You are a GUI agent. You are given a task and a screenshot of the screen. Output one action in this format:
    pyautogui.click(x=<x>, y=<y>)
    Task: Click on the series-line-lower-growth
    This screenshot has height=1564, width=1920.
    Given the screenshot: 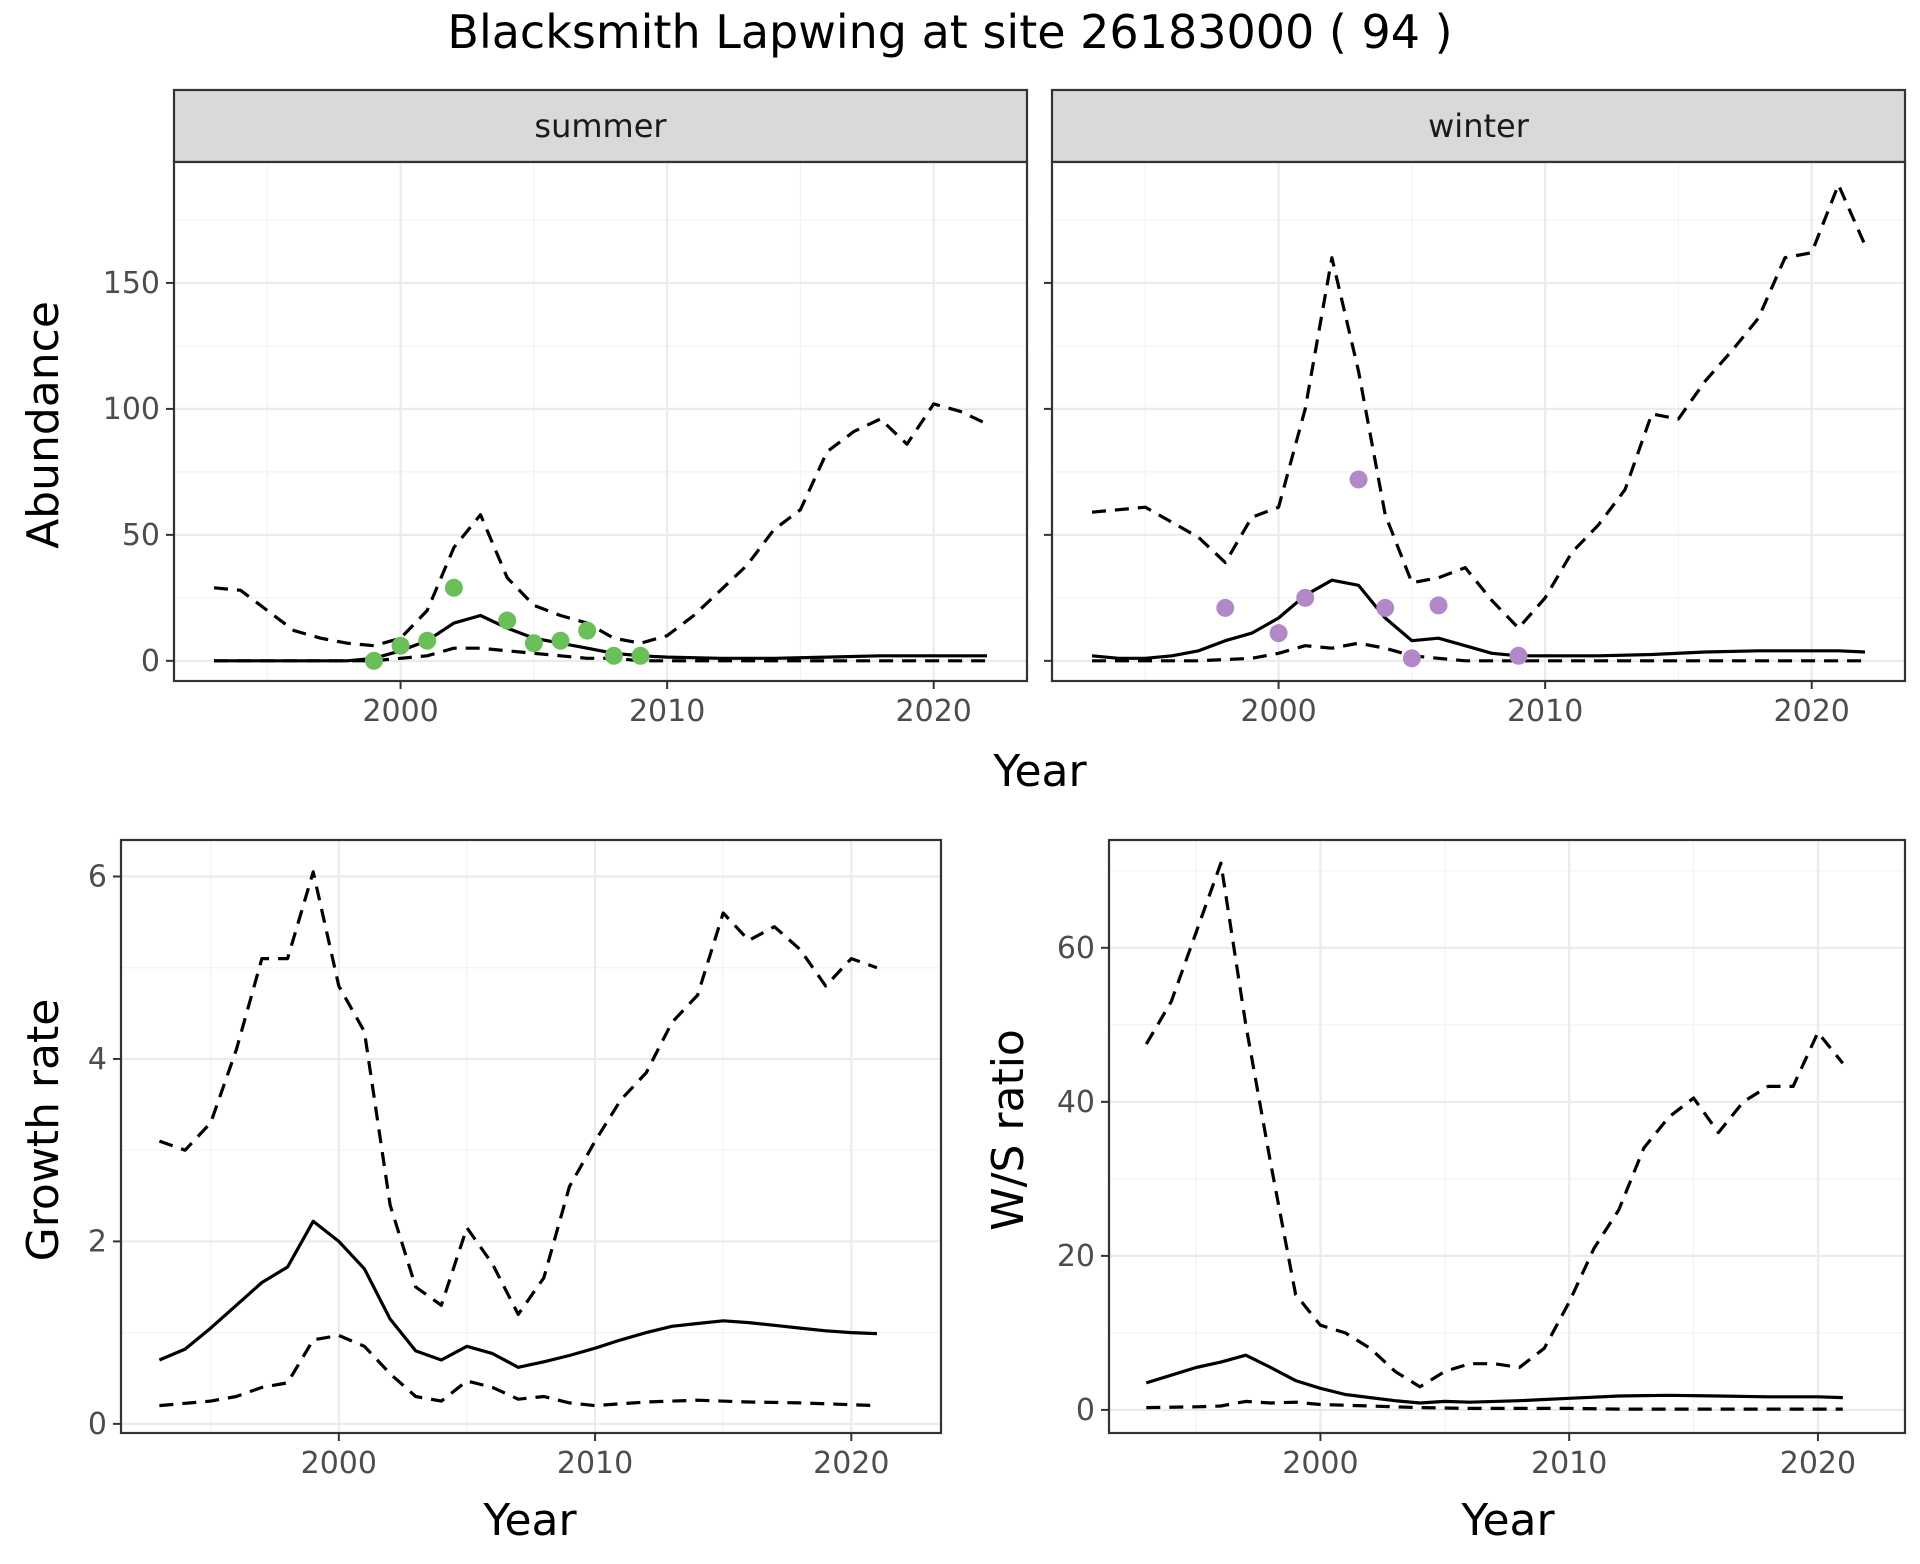 What is the action you would take?
    pyautogui.click(x=518, y=1370)
    